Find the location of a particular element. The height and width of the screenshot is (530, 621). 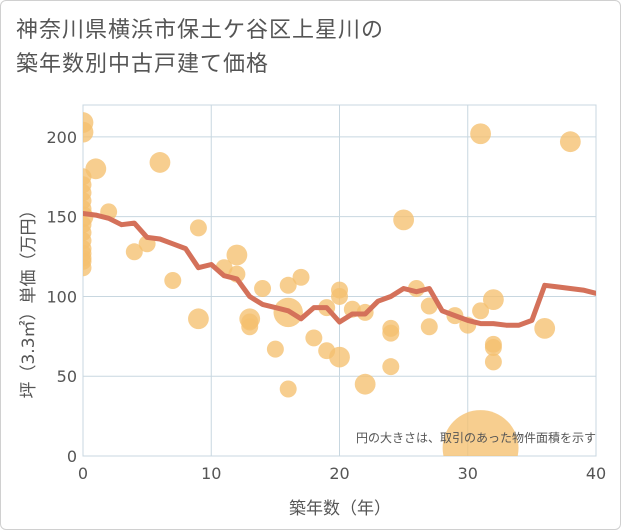

chart-title-line-2: 築年数別中古戸建て価格 is located at coordinates (143, 64).